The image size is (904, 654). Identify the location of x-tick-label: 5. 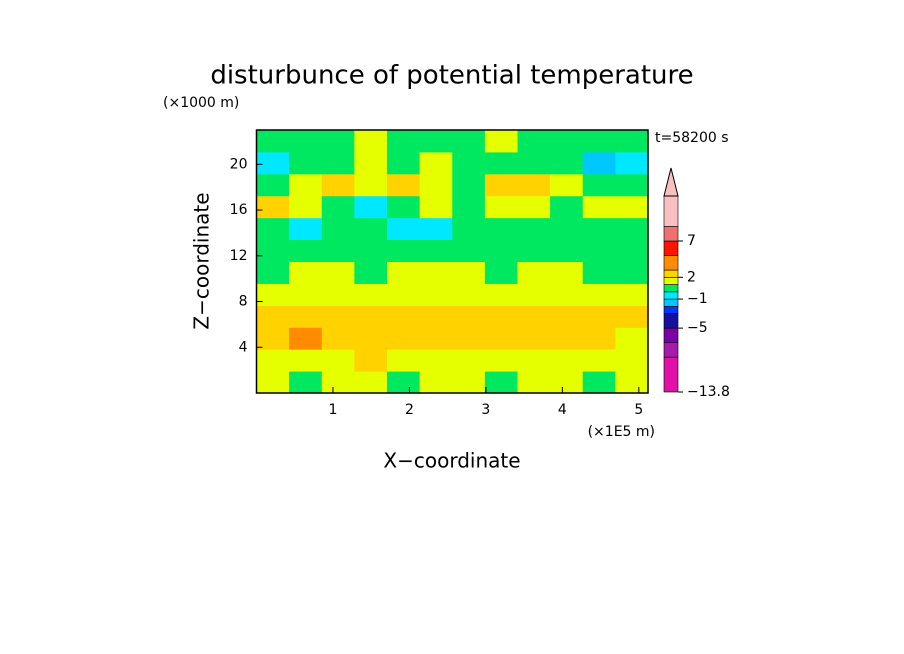
(638, 410).